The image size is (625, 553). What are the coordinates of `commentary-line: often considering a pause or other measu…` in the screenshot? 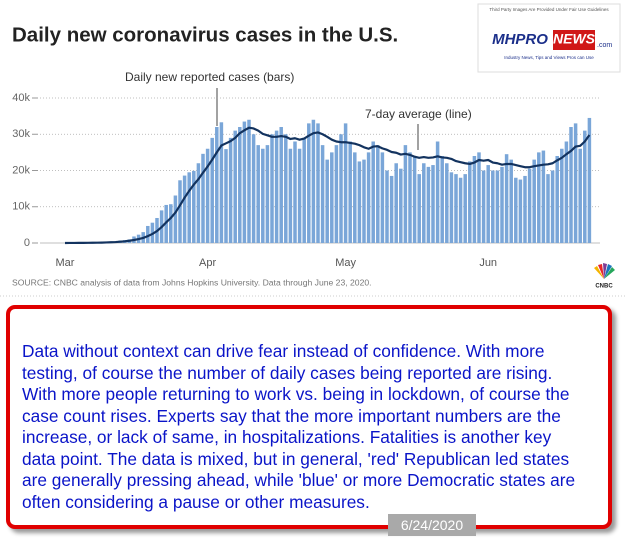 It's located at (196, 501).